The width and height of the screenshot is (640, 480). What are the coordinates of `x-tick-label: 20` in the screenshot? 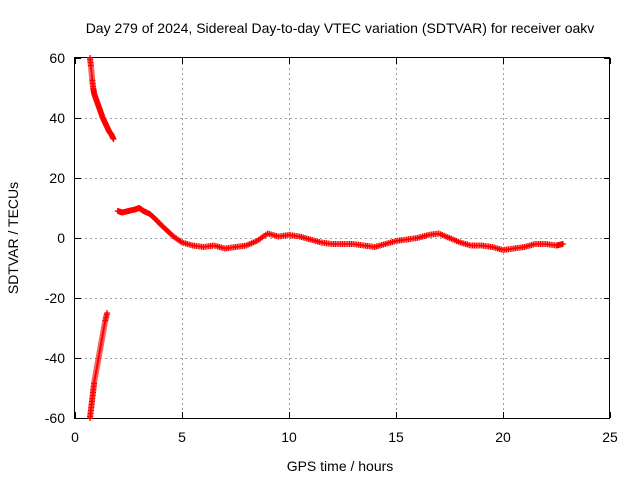 It's located at (503, 437).